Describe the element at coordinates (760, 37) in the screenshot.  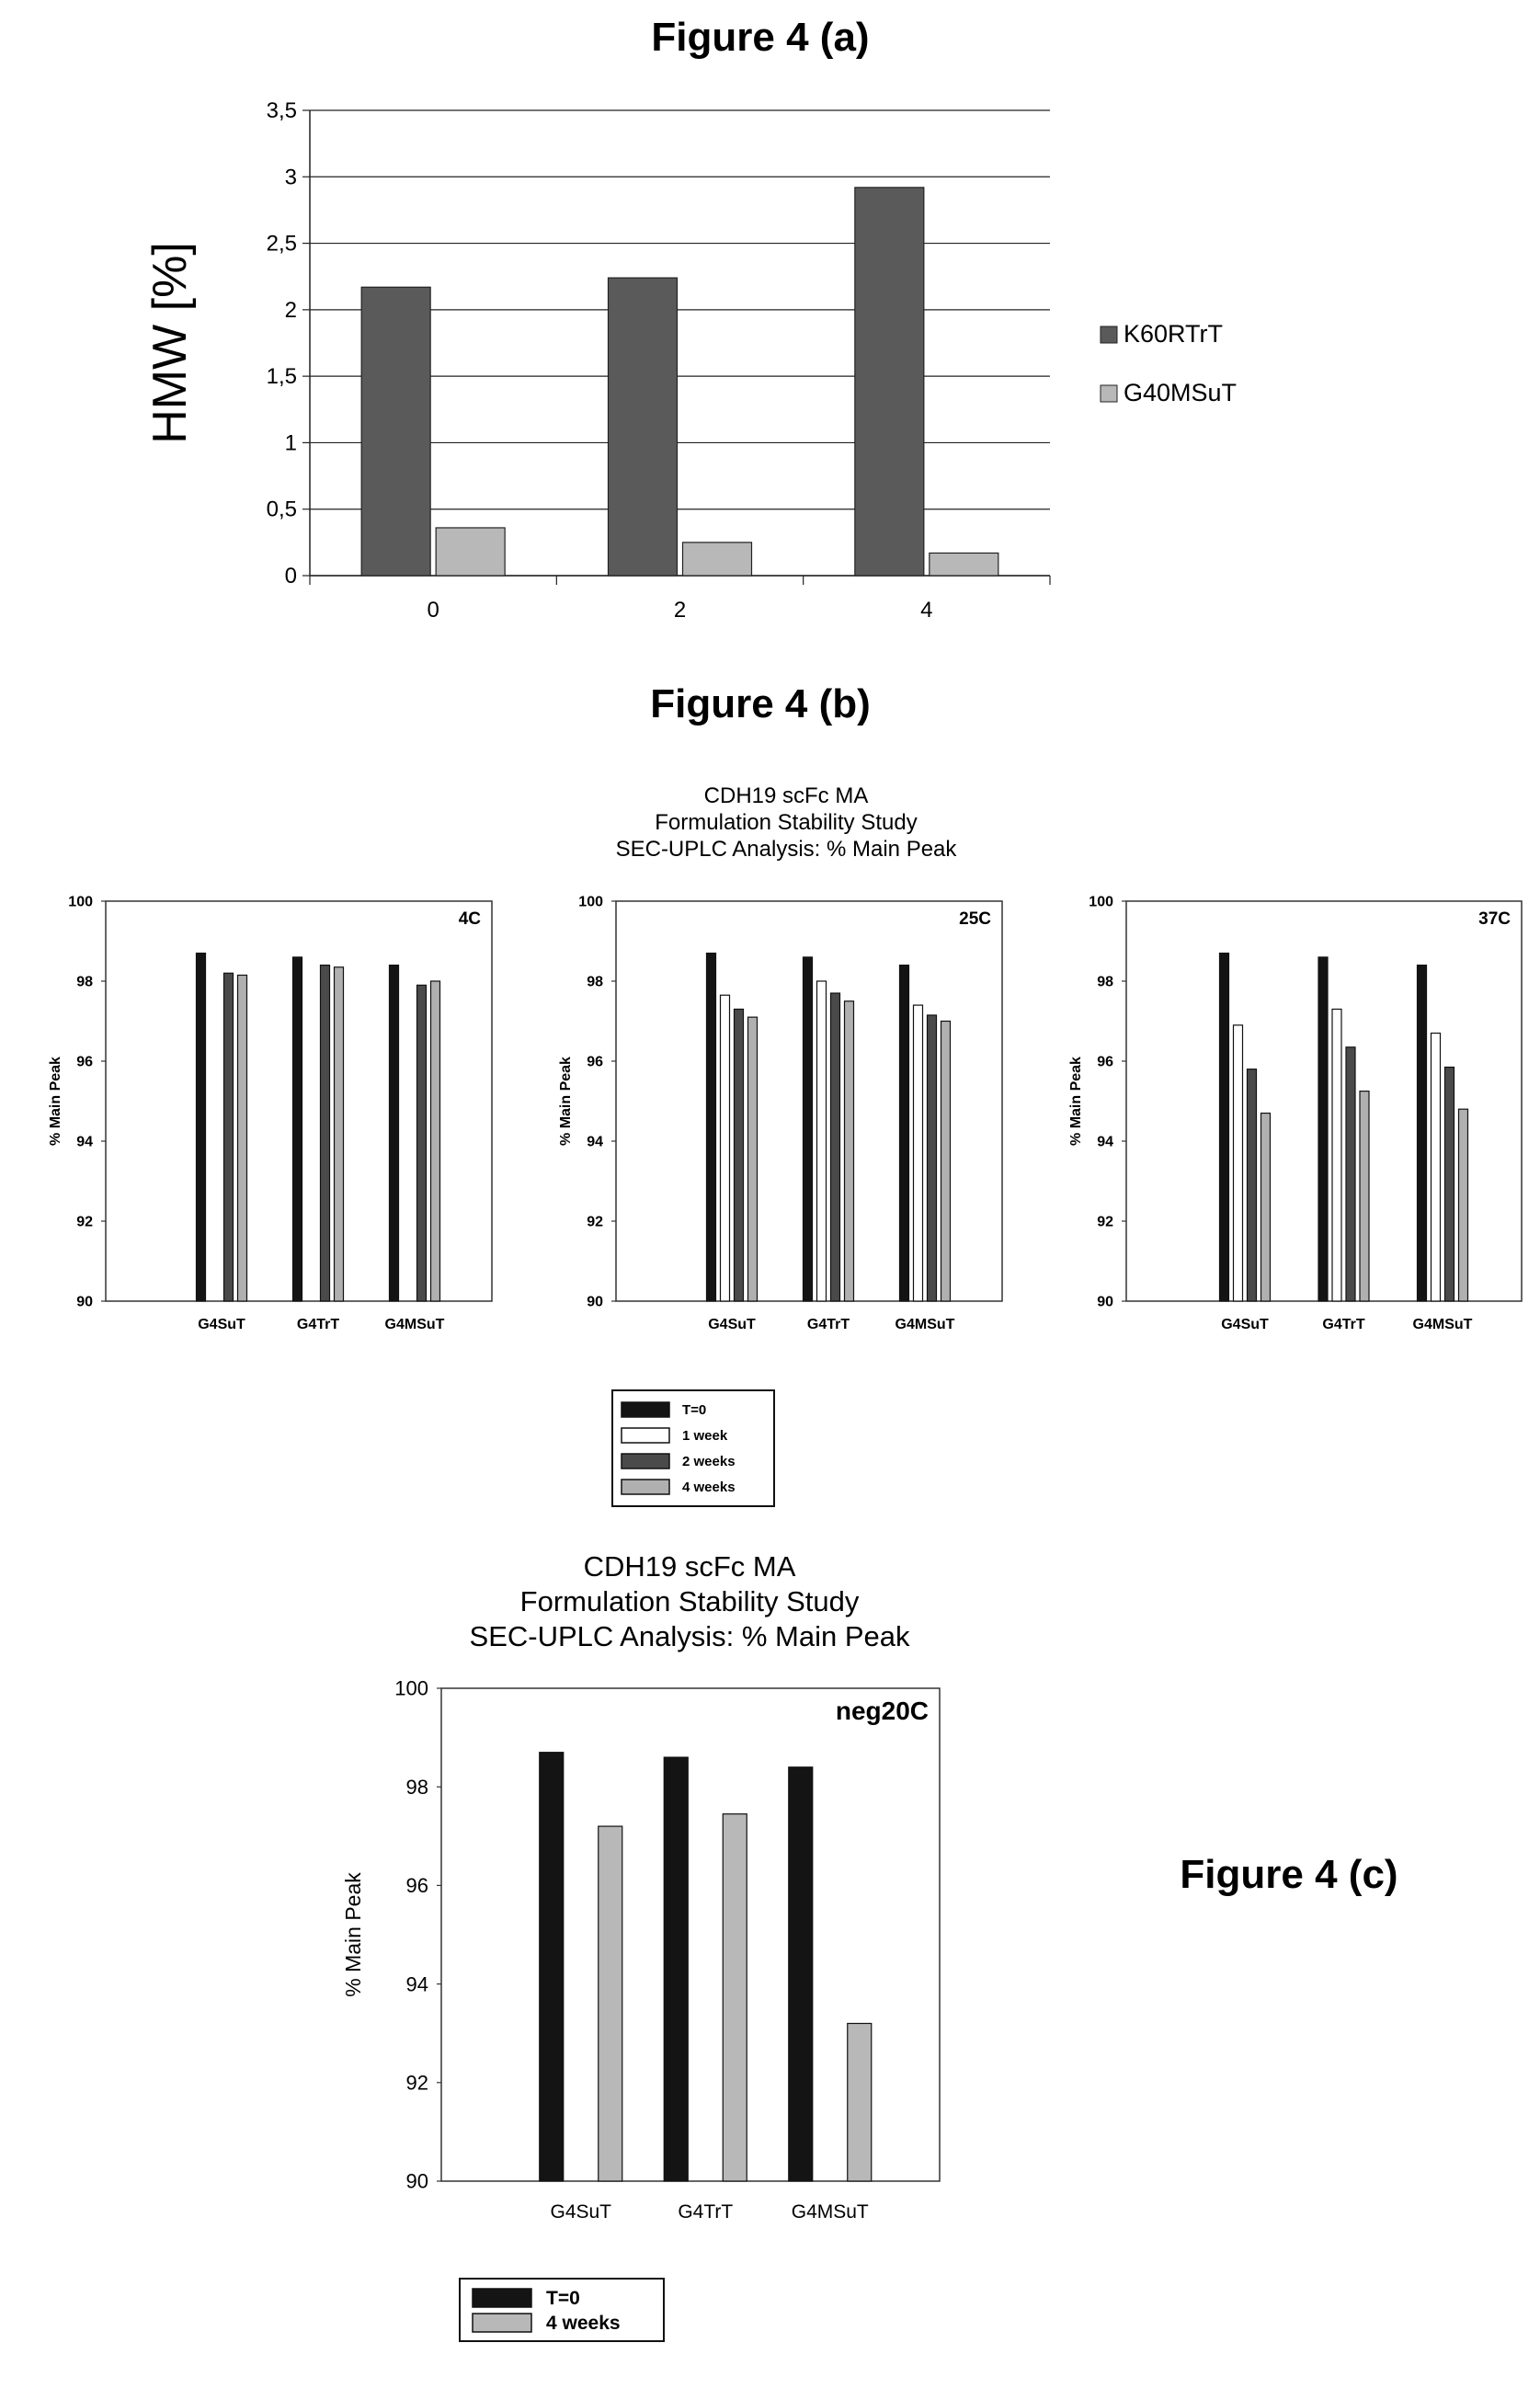
I see `figure-4a-title: Figure 4 (a)` at that location.